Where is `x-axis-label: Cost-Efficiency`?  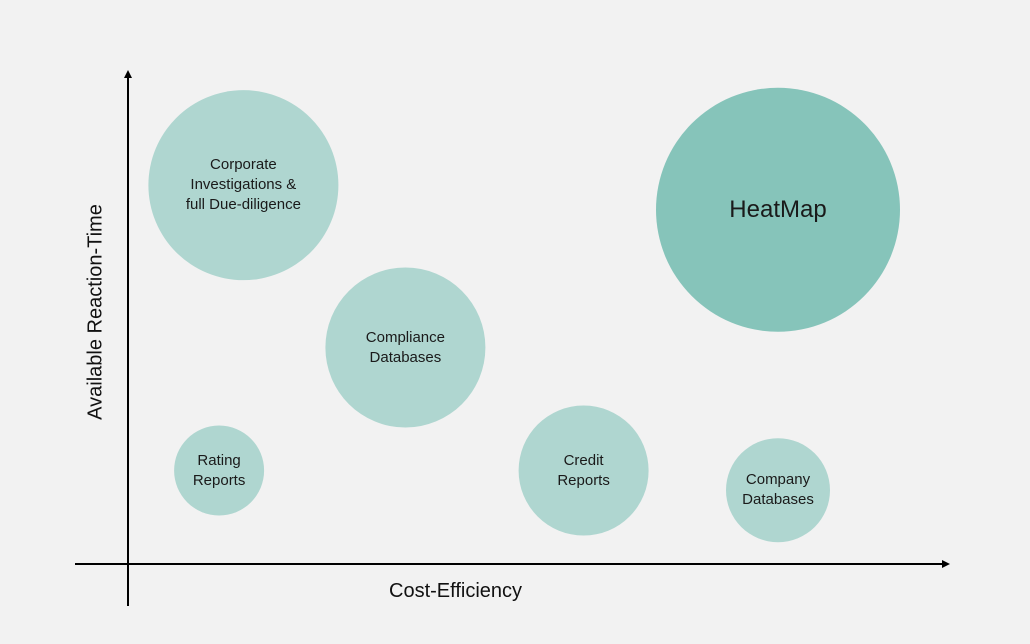
x-axis-label: Cost-Efficiency is located at coordinates (456, 591).